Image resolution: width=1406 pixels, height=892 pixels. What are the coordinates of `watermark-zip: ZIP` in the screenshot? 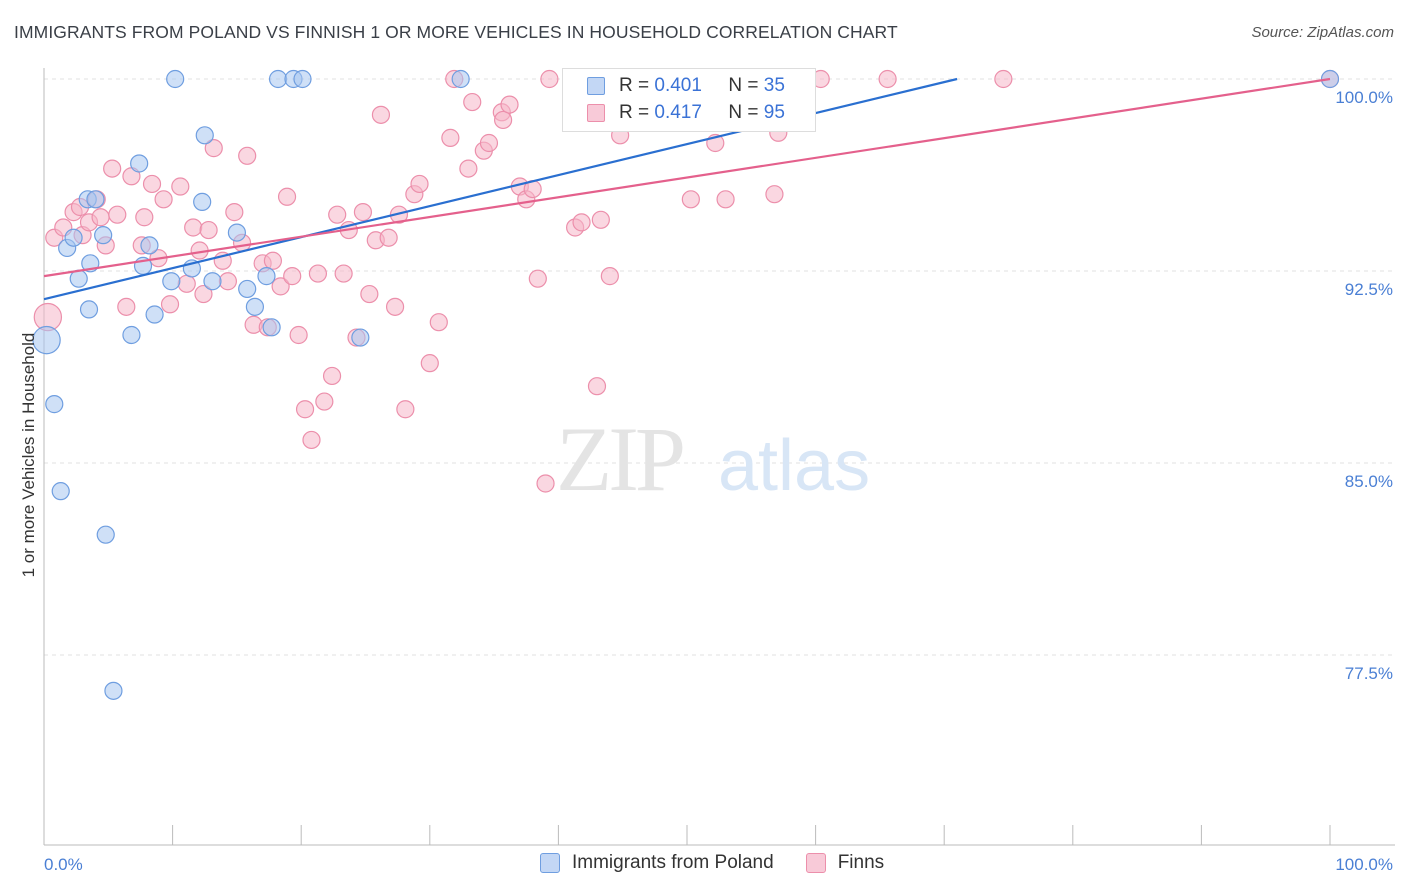 It's located at (619, 459).